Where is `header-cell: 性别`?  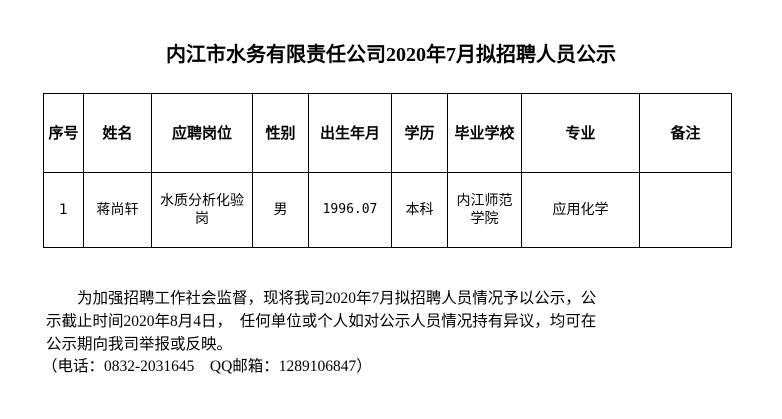
header-cell: 性别 is located at coordinates (280, 133).